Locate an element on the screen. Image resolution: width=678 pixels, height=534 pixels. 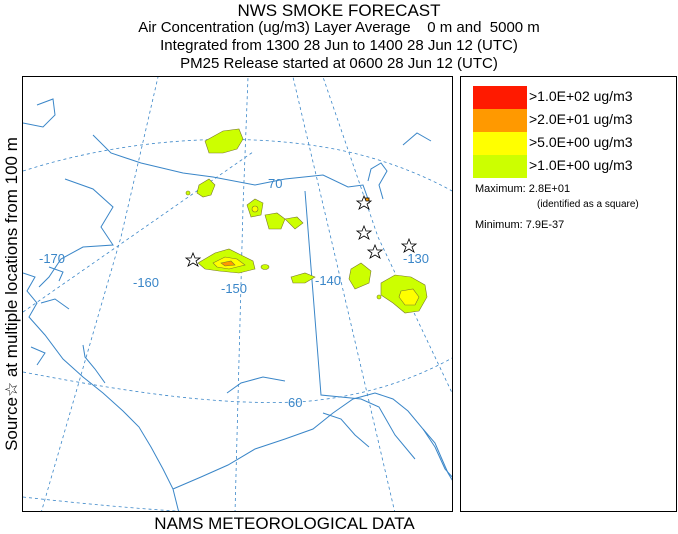
lat-label-70: 70 is located at coordinates (275, 183).